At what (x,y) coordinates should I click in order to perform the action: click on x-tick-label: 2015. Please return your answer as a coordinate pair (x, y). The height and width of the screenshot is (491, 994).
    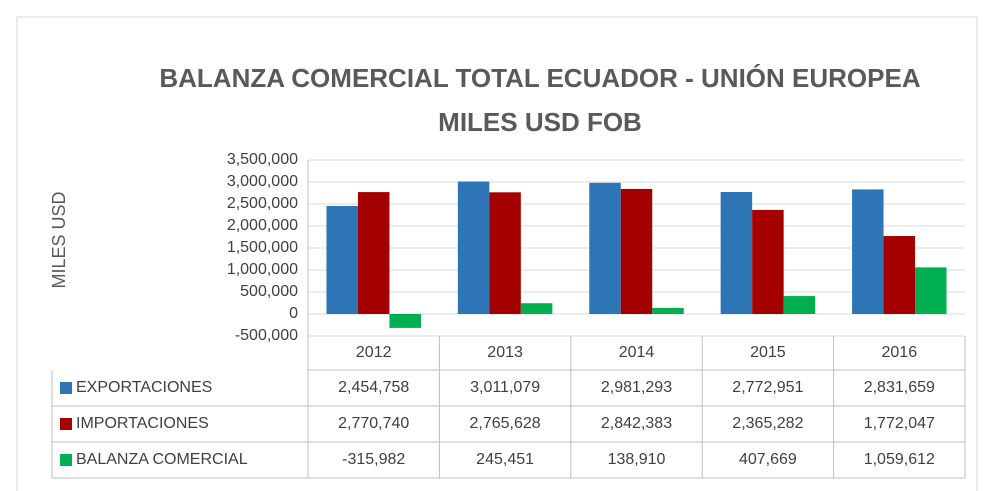
    Looking at the image, I should click on (768, 352).